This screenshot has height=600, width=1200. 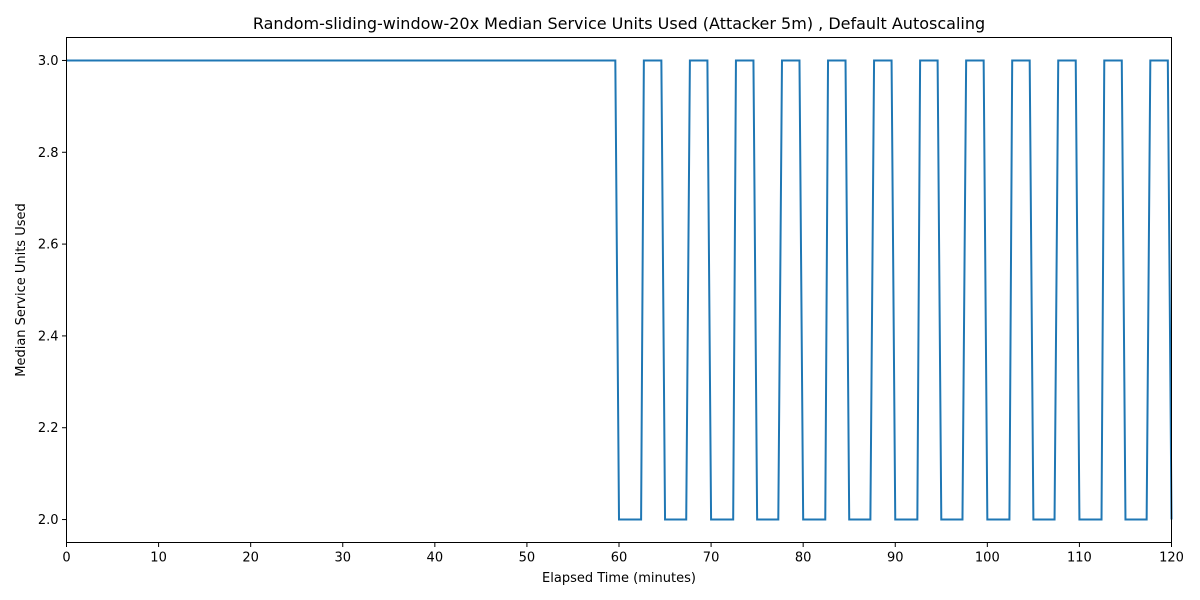 What do you see at coordinates (48, 336) in the screenshot?
I see `y-tick-label: 2.4` at bounding box center [48, 336].